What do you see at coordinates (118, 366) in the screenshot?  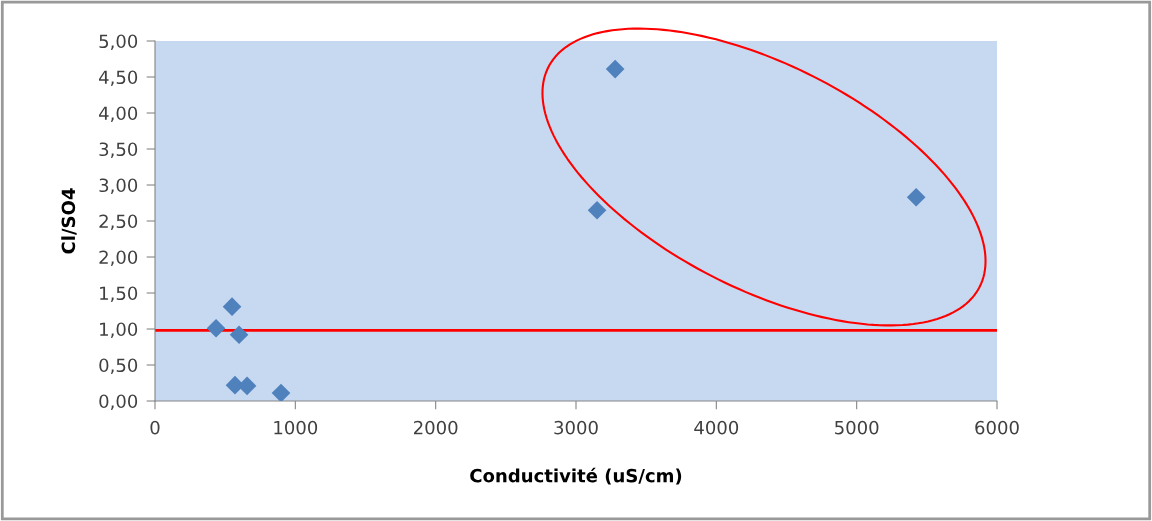 I see `y-tick-label: 0,50` at bounding box center [118, 366].